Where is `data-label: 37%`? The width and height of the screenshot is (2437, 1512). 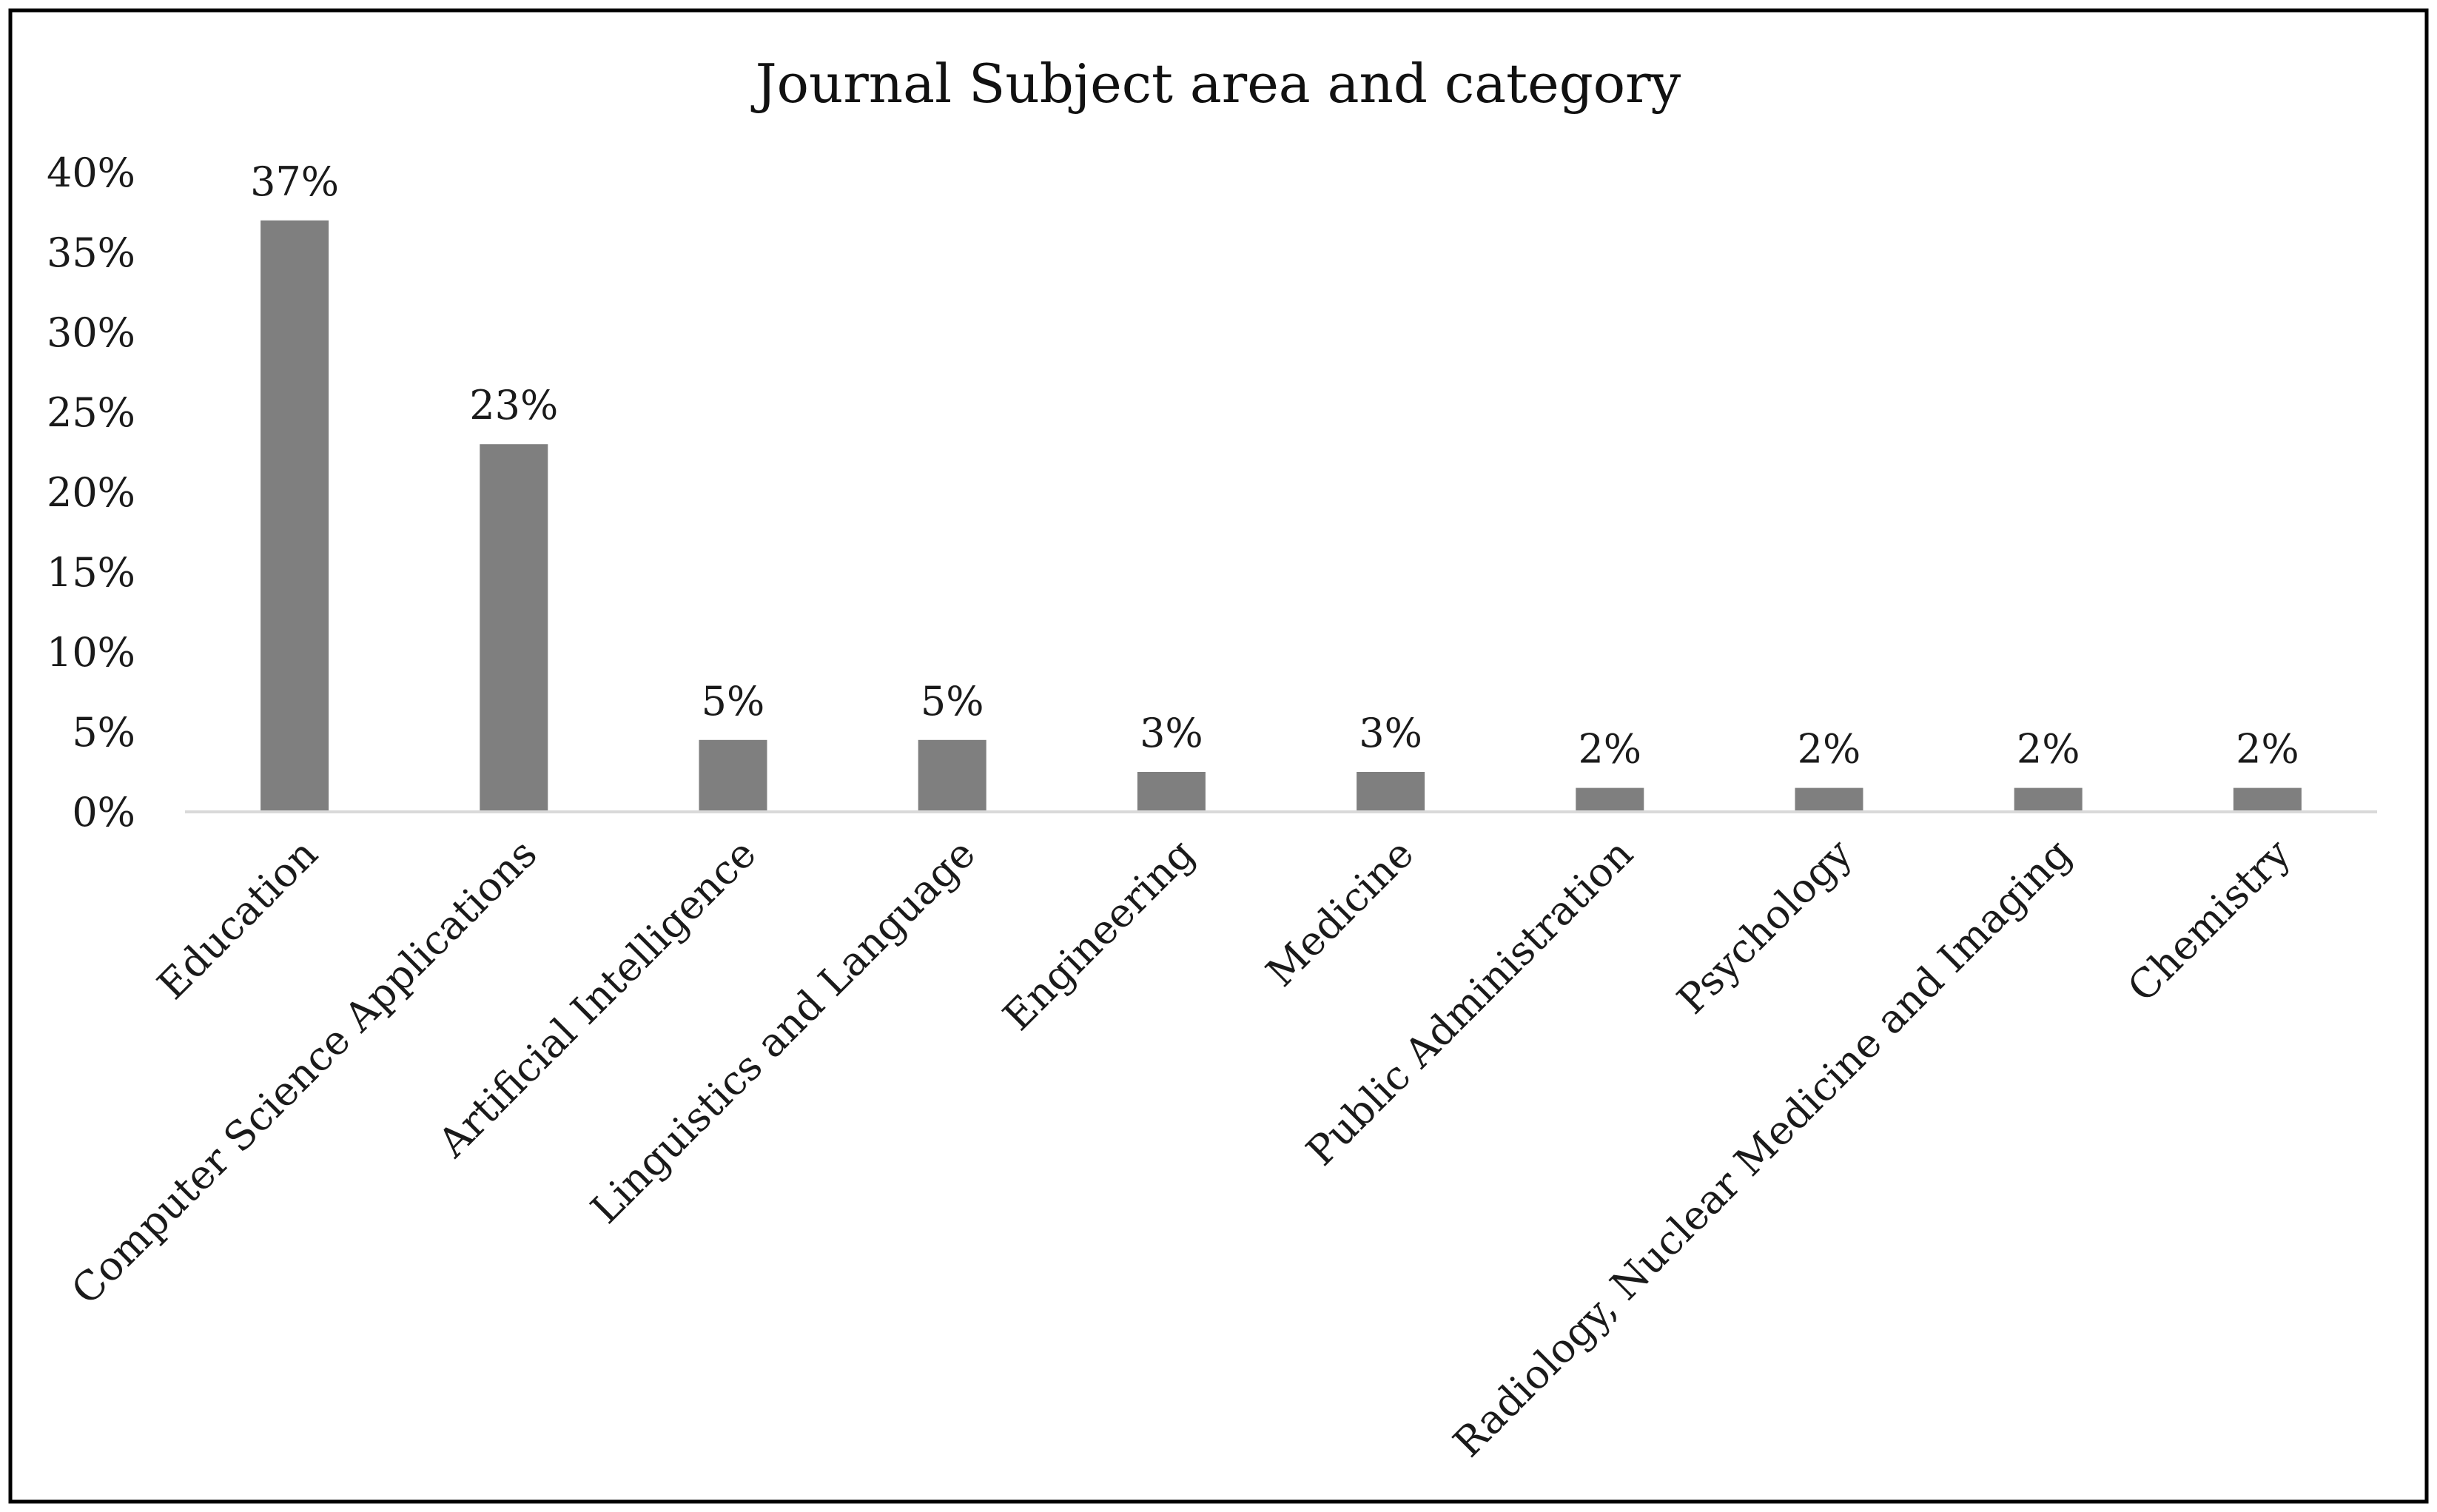
data-label: 37% is located at coordinates (294, 181).